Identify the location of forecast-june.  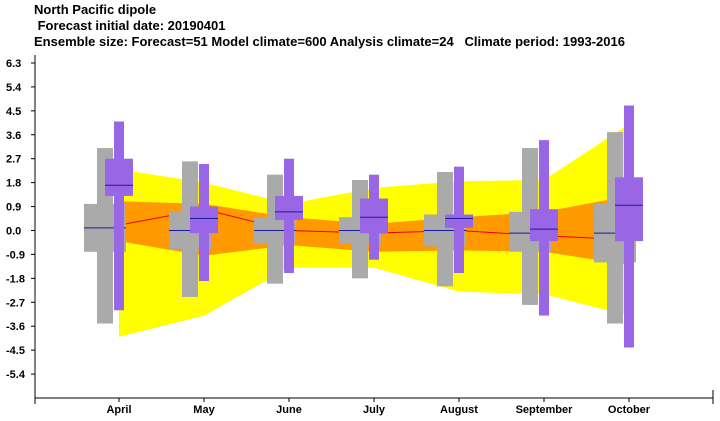
(289, 216).